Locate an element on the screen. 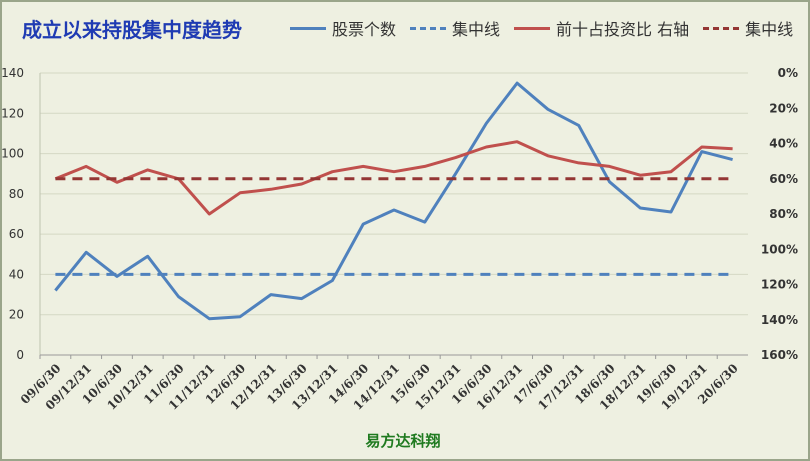  right-tick-label: 100% is located at coordinates (779, 249).